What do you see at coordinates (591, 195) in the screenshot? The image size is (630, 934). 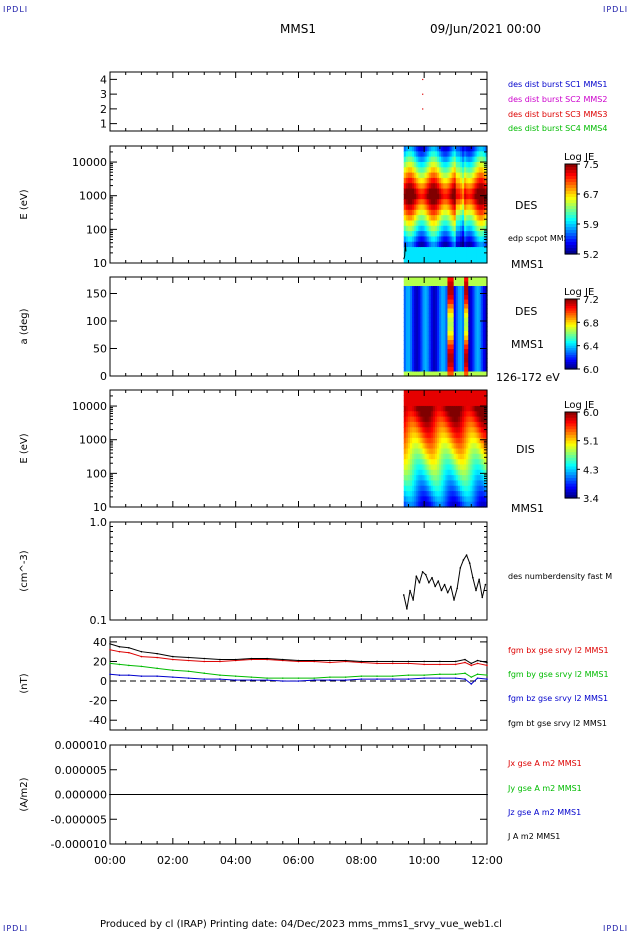 I see `colorbar-tick-label: 6.7` at bounding box center [591, 195].